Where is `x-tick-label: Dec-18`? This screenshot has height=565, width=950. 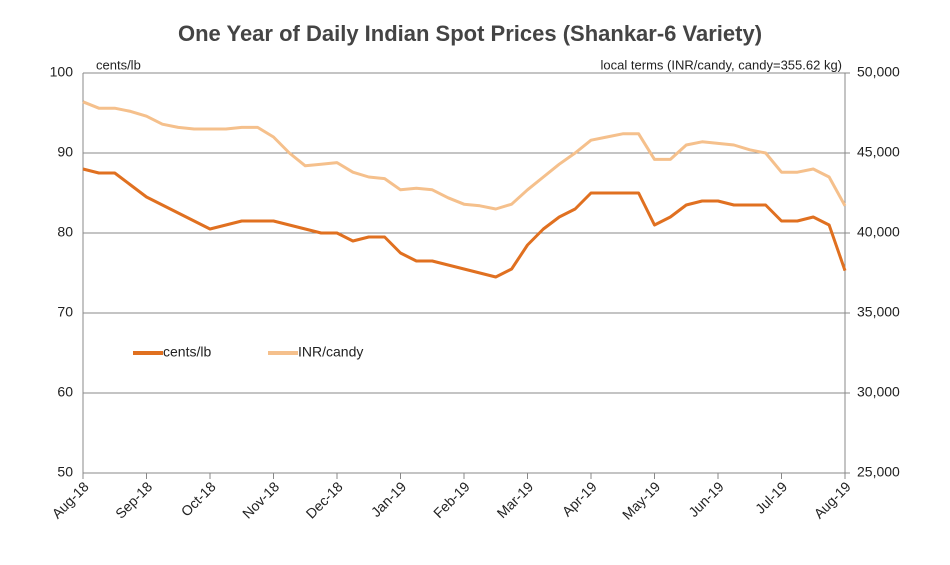 x-tick-label: Dec-18 is located at coordinates (324, 499).